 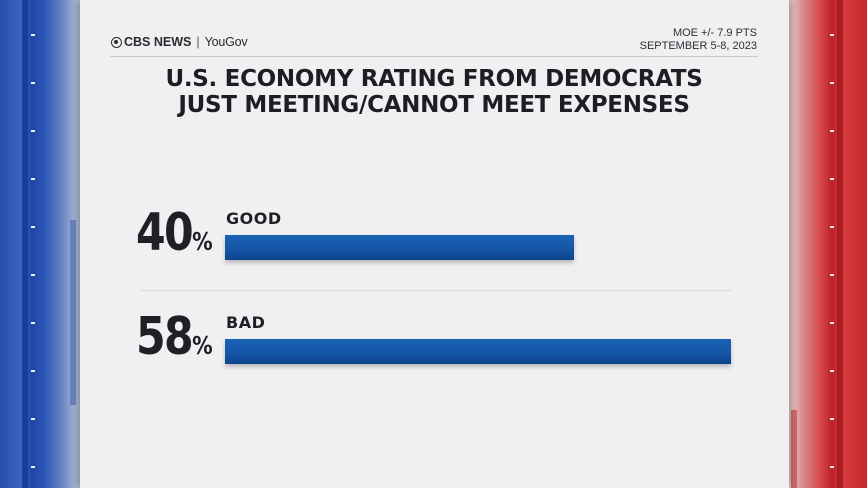 I want to click on backdrop-accent-right, so click(x=794, y=449).